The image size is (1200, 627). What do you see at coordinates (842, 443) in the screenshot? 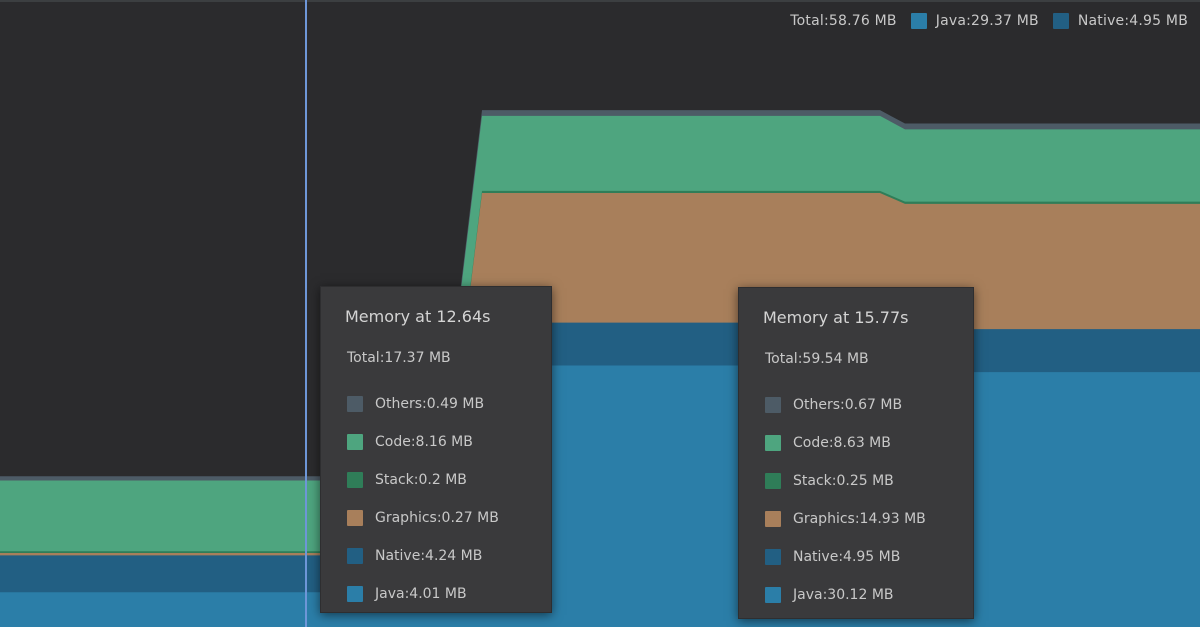
I see `tooltip-row-label: Code:8.63 MB` at bounding box center [842, 443].